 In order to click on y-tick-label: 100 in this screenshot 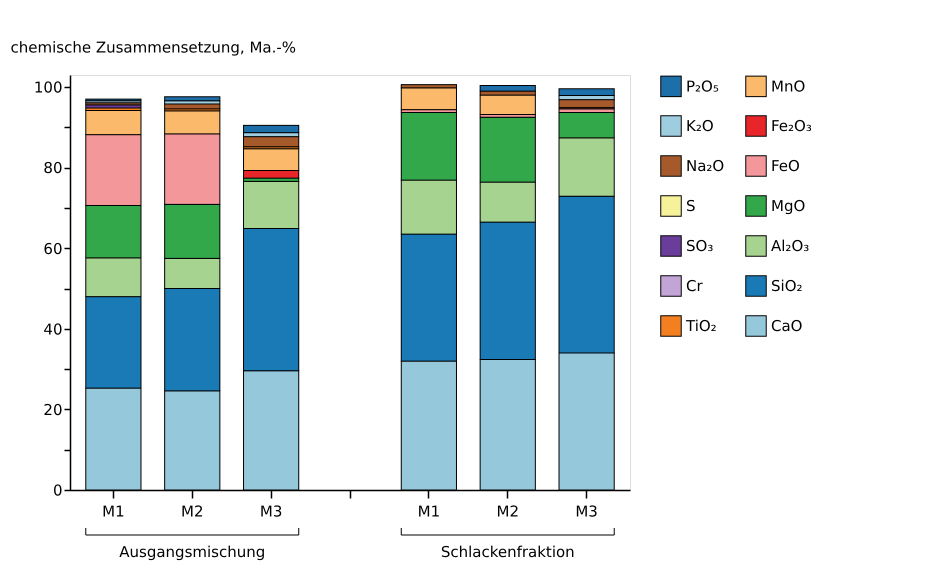, I will do `click(48, 87)`.